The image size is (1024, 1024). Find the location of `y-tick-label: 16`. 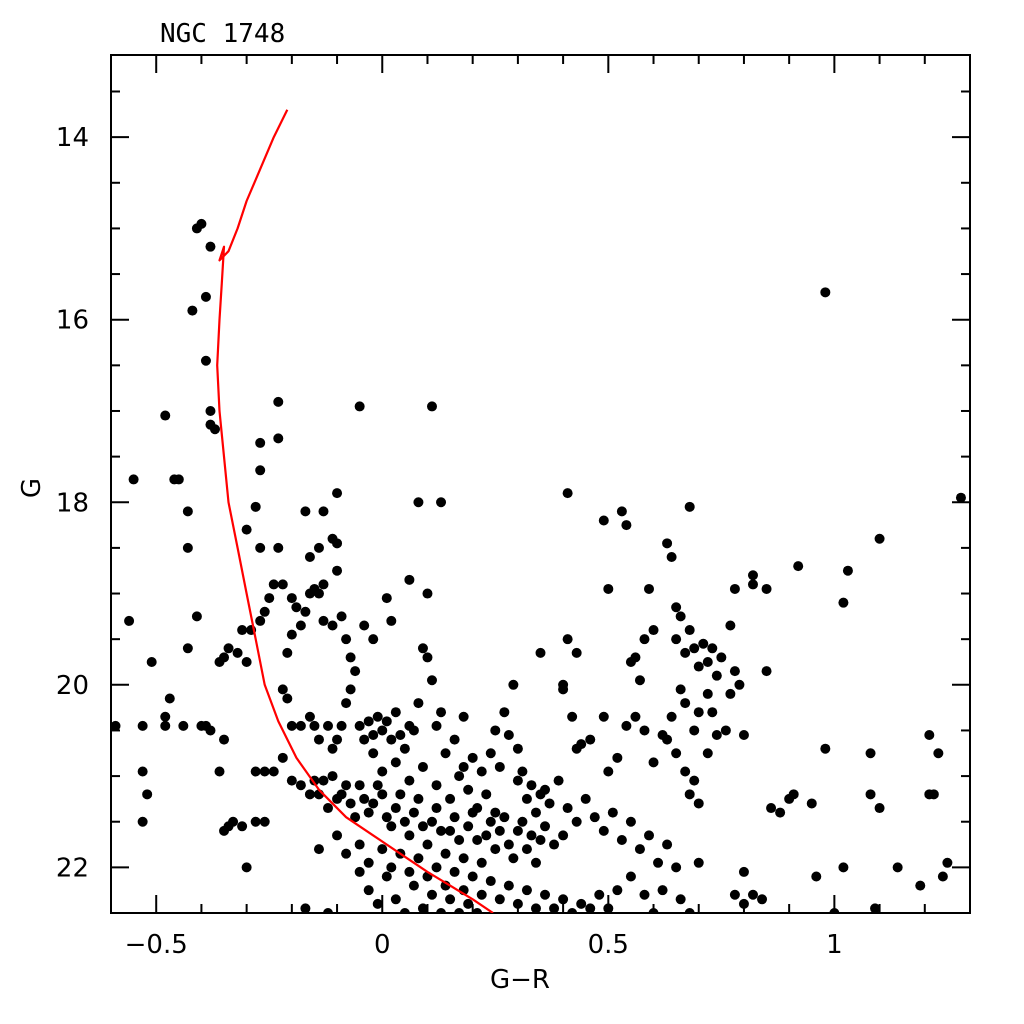

y-tick-label: 16 is located at coordinates (72, 321).